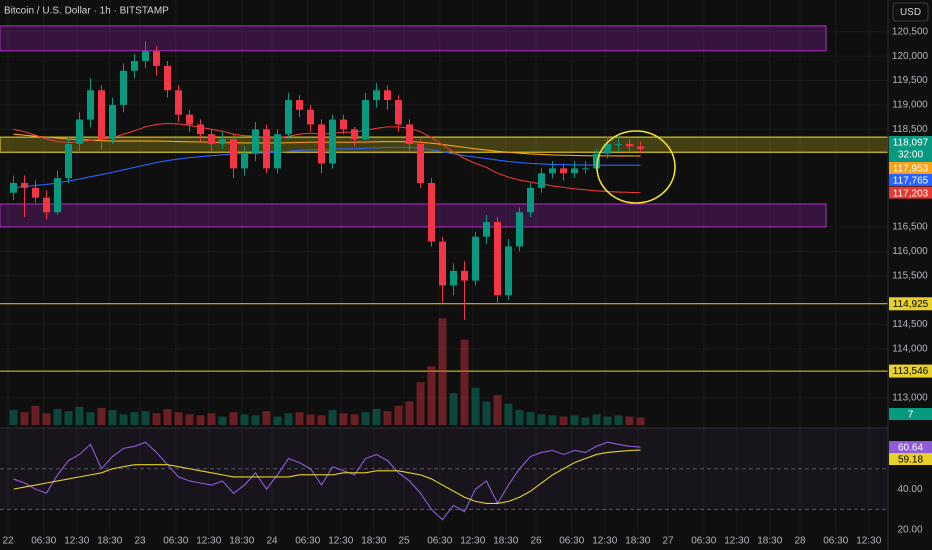  I want to click on y-tick-label: 114,000, so click(910, 349).